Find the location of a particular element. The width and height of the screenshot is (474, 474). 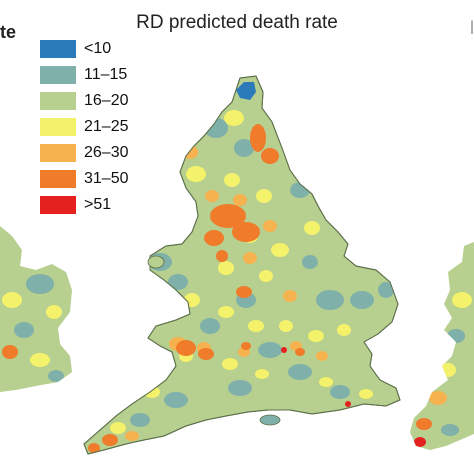

legend-label: >51 is located at coordinates (98, 204).